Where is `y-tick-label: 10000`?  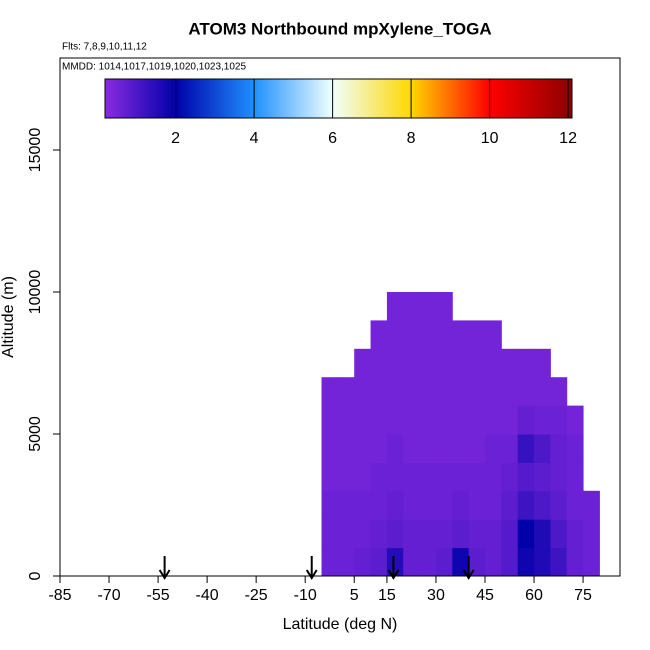 y-tick-label: 10000 is located at coordinates (35, 292).